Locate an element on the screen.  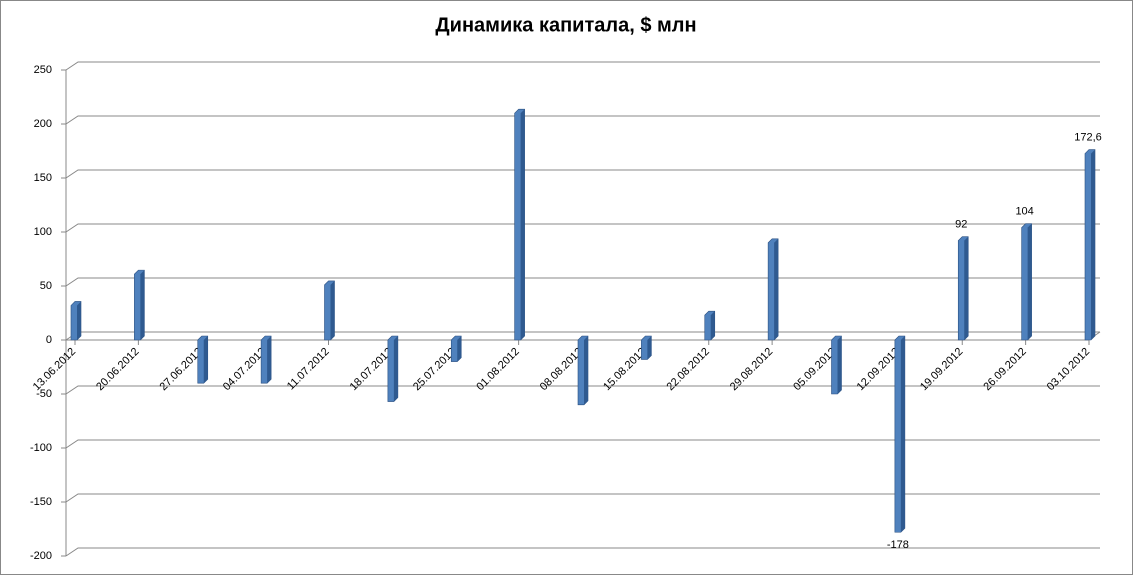
y-tick-label: 0 is located at coordinates (49, 340).